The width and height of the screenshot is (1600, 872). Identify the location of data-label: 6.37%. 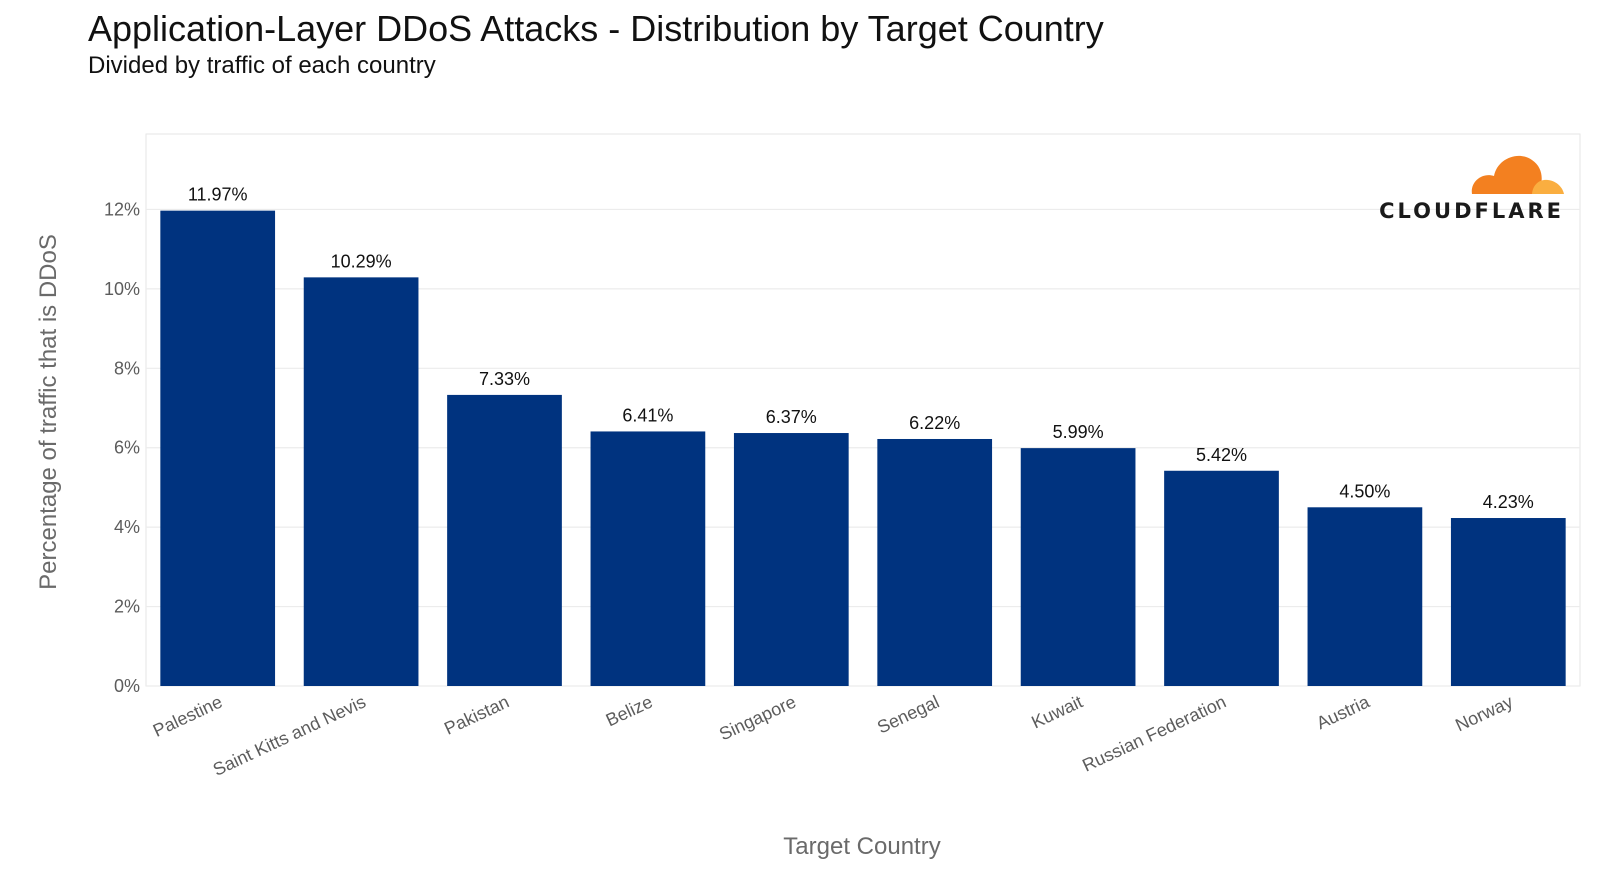
(791, 417).